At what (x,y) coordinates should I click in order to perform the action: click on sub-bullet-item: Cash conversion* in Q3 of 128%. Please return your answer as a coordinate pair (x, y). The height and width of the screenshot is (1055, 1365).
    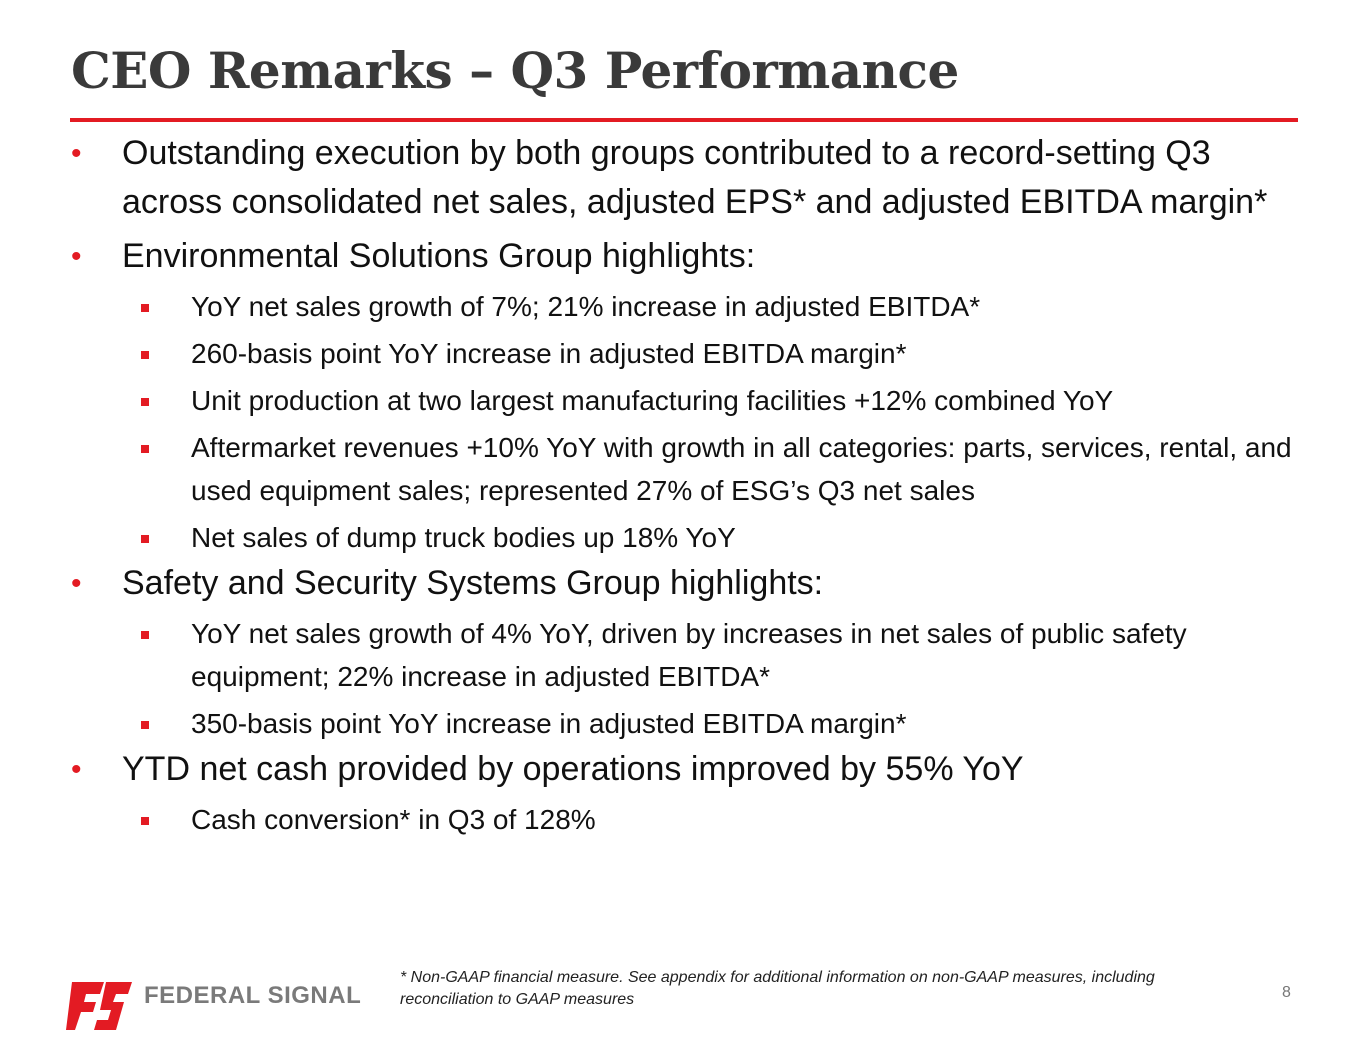
    Looking at the image, I should click on (682, 819).